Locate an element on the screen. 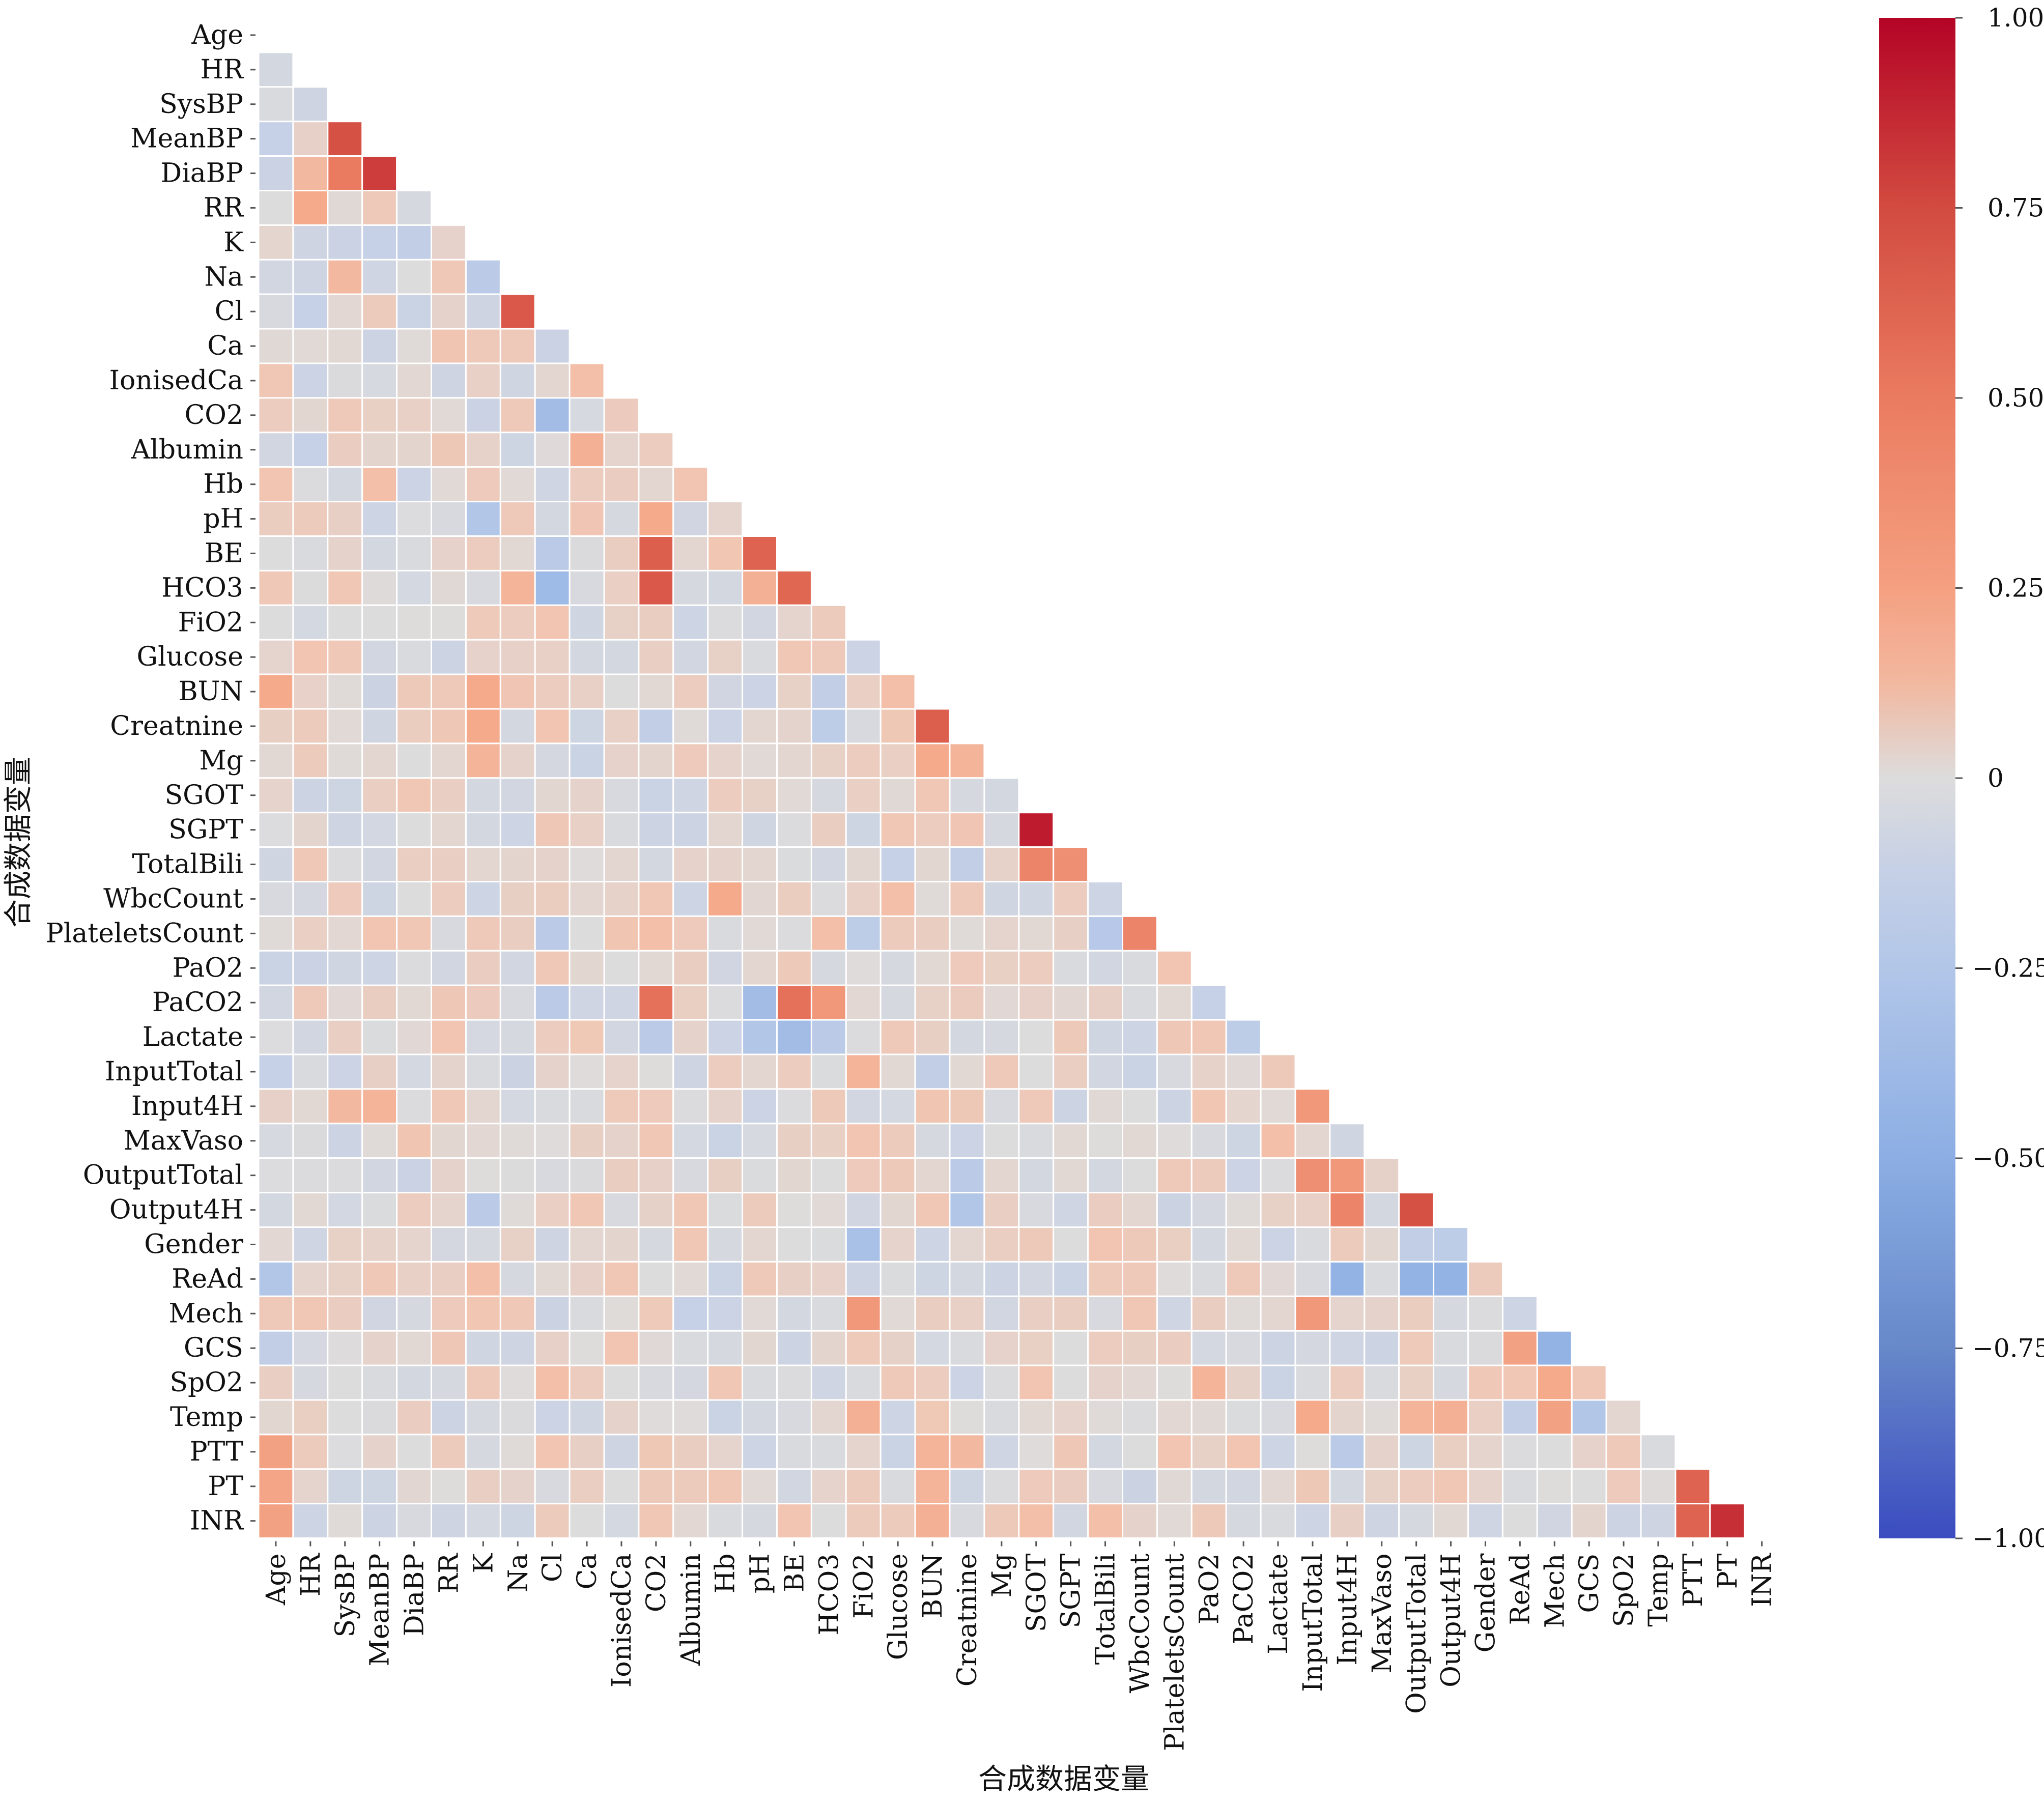 The height and width of the screenshot is (1803, 2044). heatmap-cell-FiO2-MeanBP is located at coordinates (379, 622).